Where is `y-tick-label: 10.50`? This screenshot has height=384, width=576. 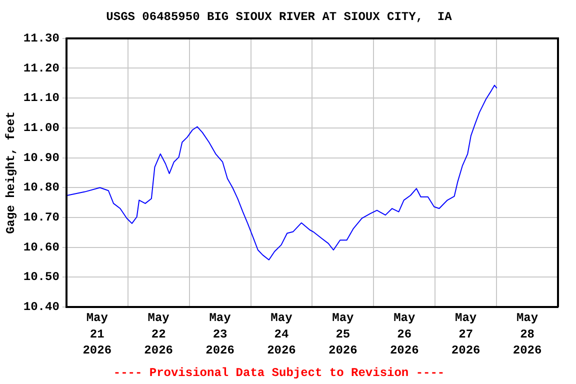 y-tick-label: 10.50 is located at coordinates (41, 277).